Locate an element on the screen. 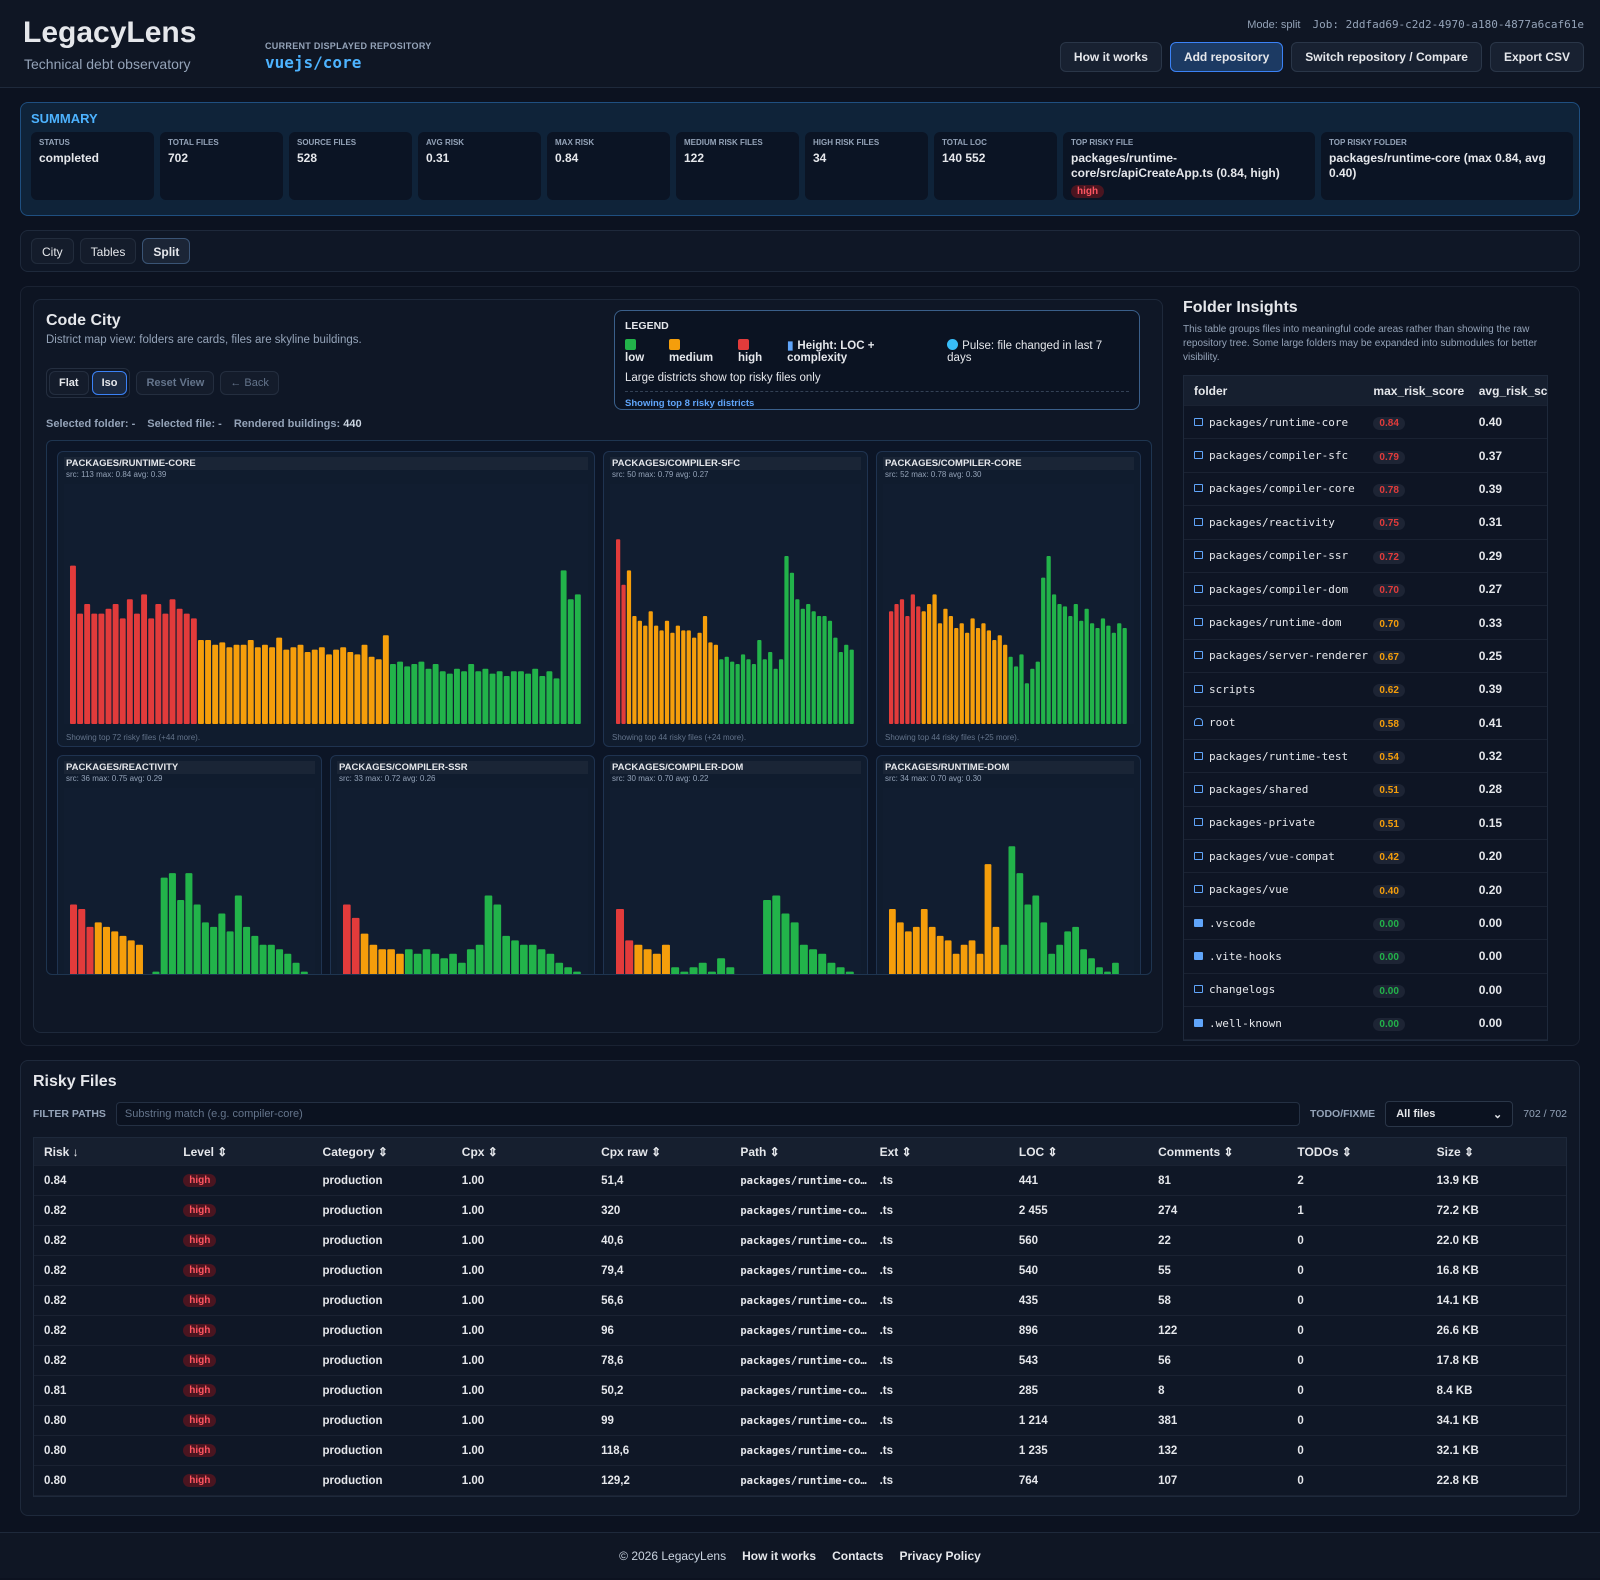 The image size is (1600, 1580). column-header: avg_risk_score is located at coordinates (1512, 390).